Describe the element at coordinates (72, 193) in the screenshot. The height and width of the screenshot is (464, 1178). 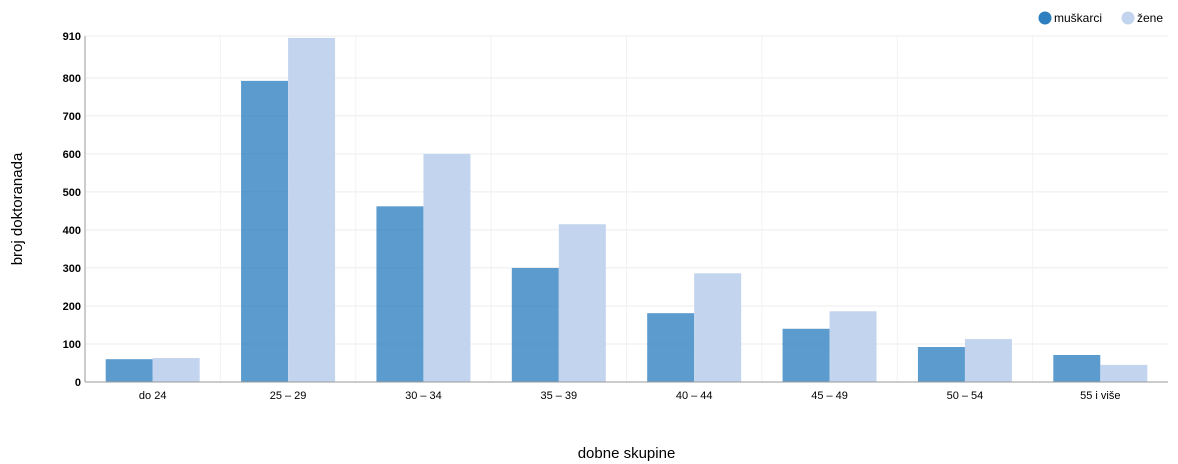
I see `y-tick-label-5: 500` at that location.